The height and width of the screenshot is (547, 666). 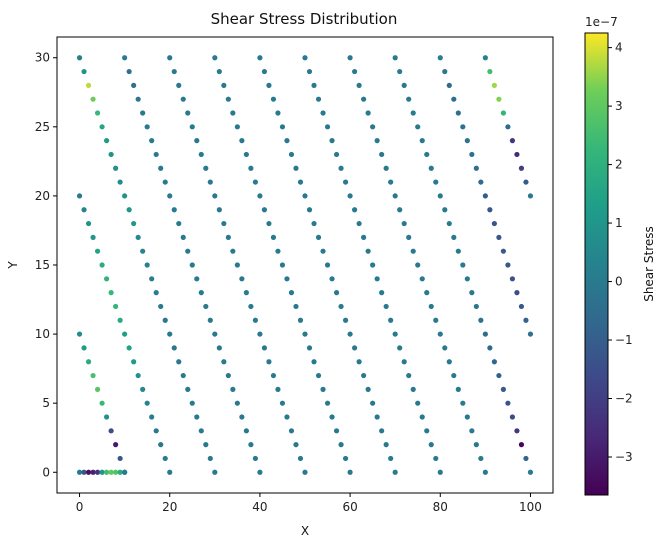 What do you see at coordinates (624, 399) in the screenshot?
I see `colorbar-tick-label: −2` at bounding box center [624, 399].